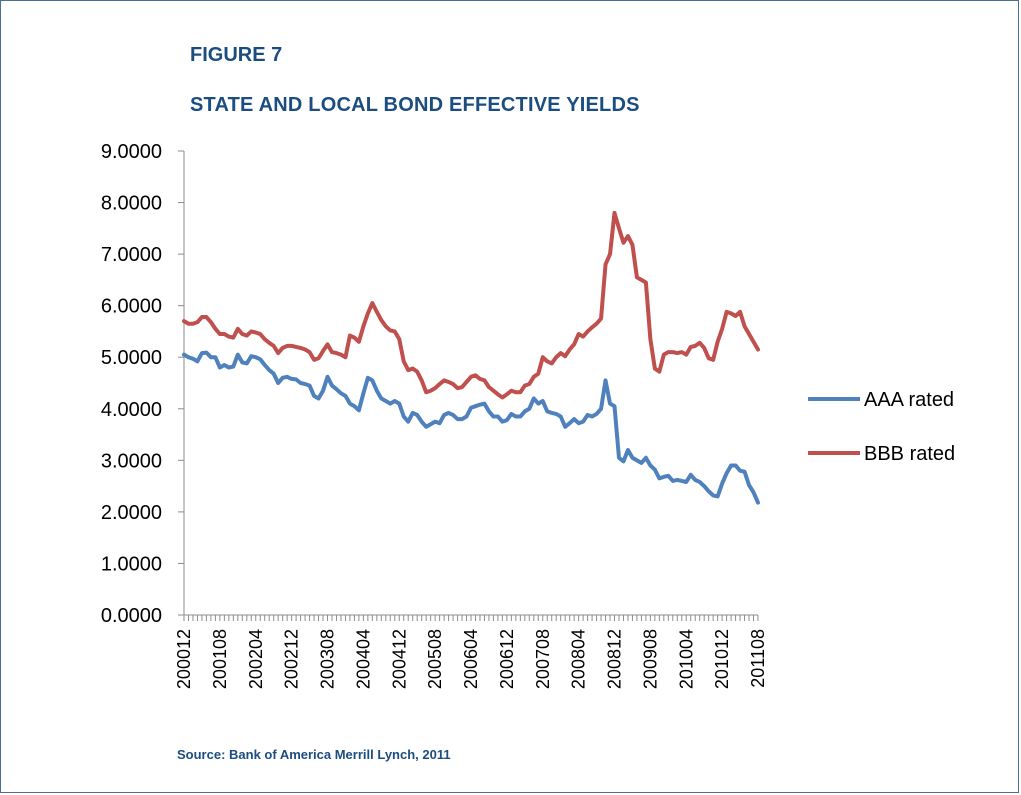 The width and height of the screenshot is (1021, 795). I want to click on x-tick-label: 200108, so click(220, 659).